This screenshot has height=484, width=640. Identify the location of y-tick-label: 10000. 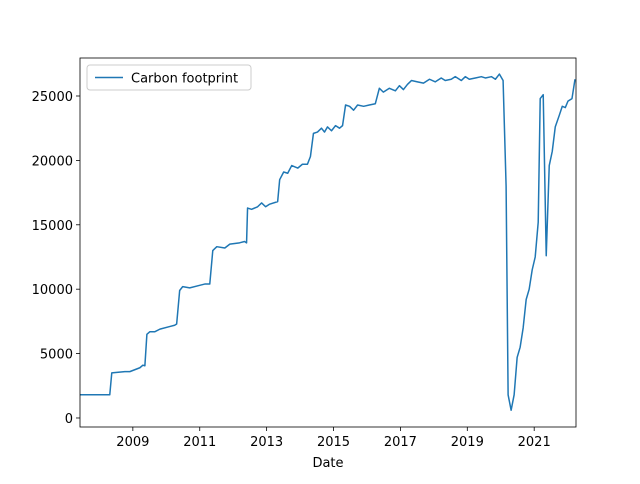
(52, 290).